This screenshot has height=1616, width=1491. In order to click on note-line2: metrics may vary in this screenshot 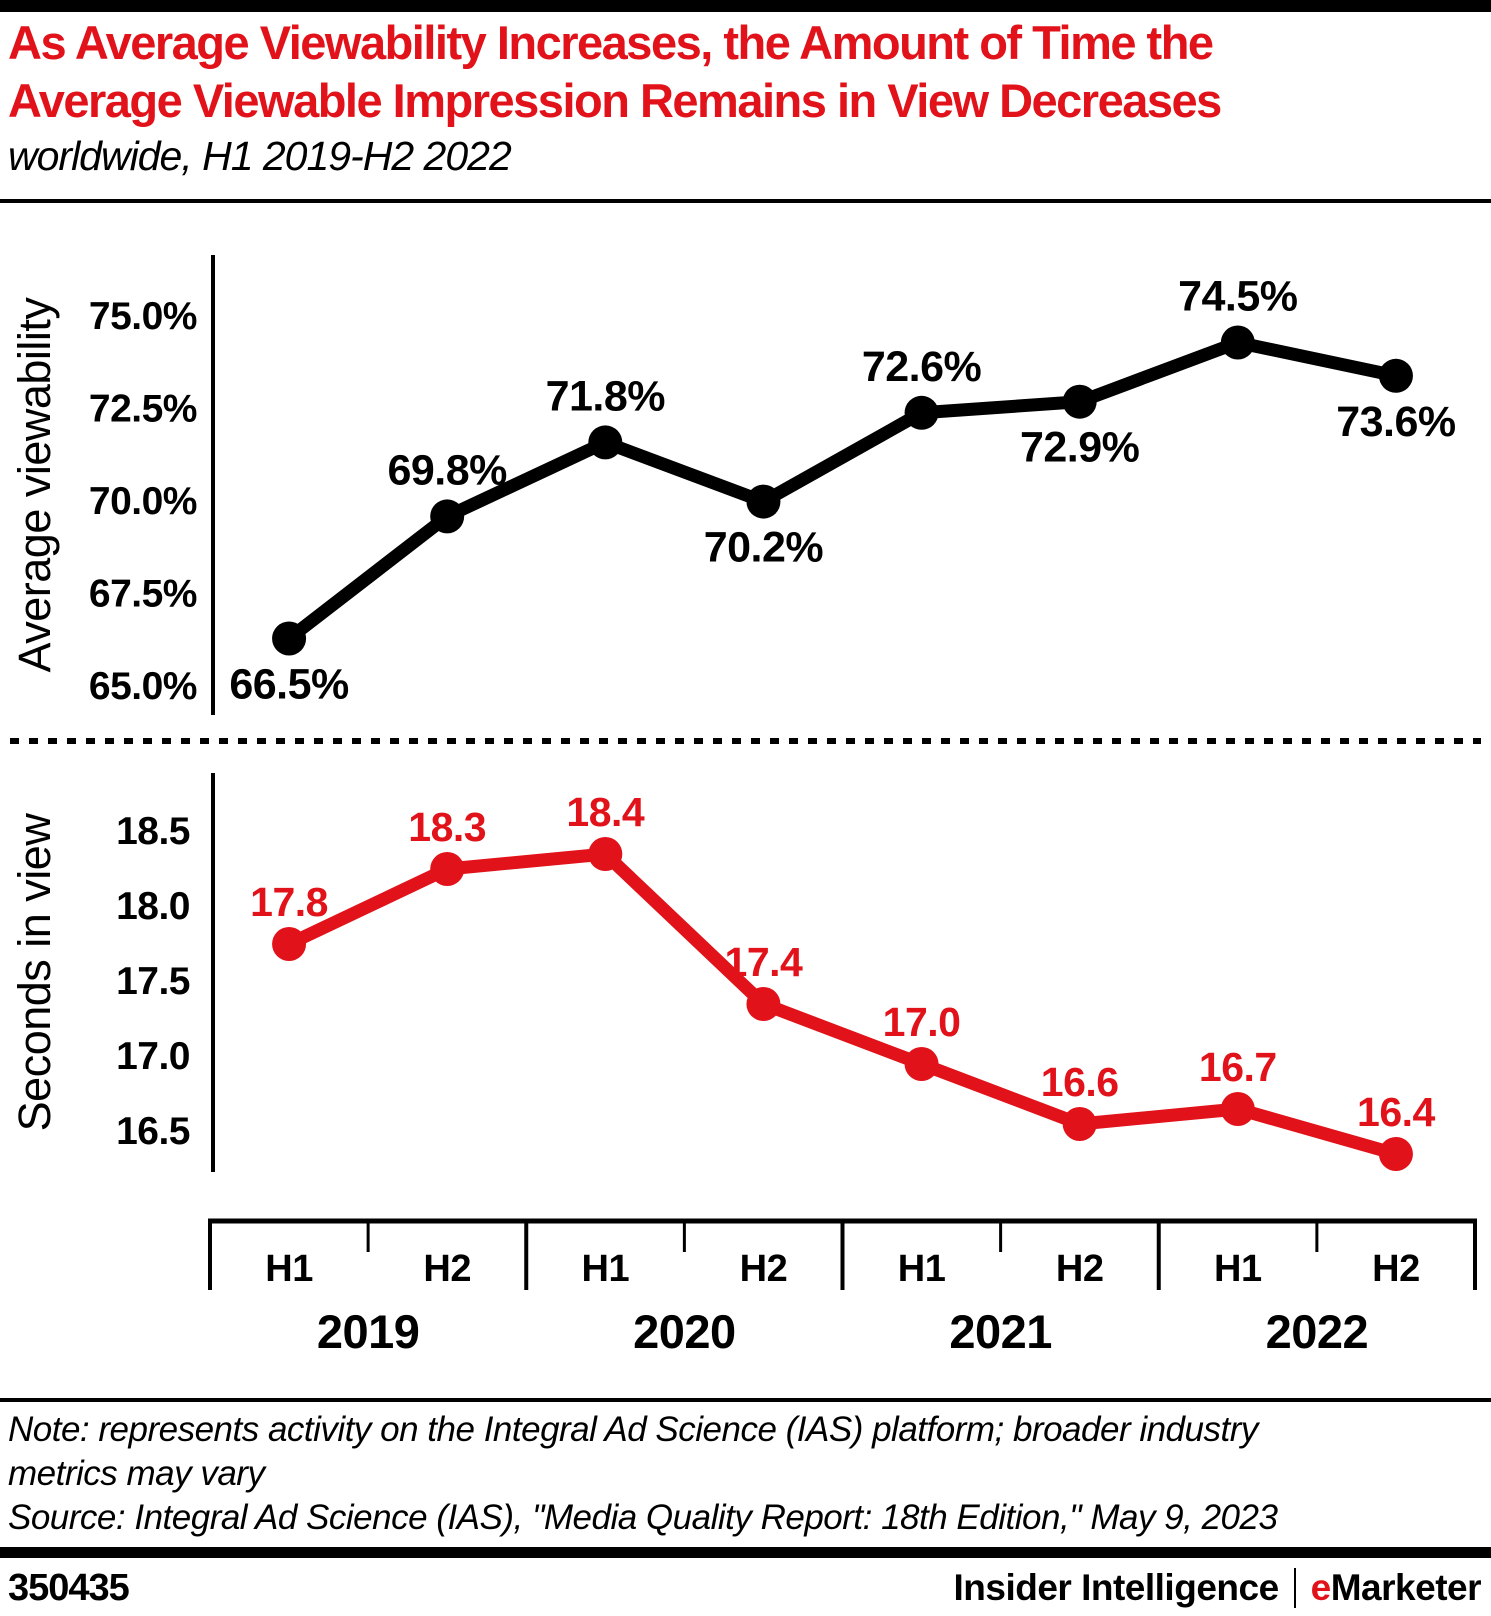, I will do `click(136, 1473)`.